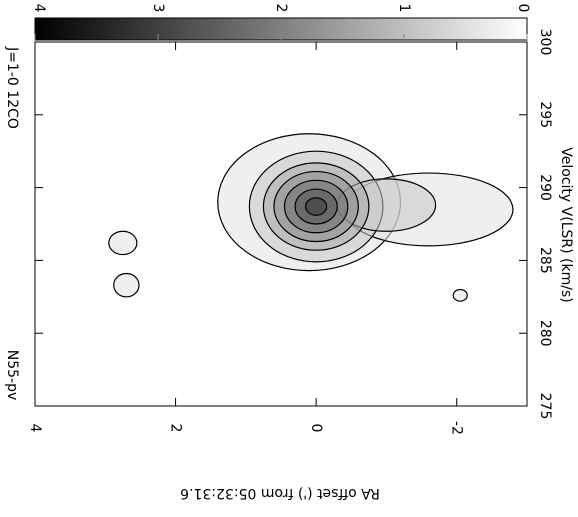 Image resolution: width=578 pixels, height=517 pixels. What do you see at coordinates (545, 406) in the screenshot?
I see `y-tick-label: 275` at bounding box center [545, 406].